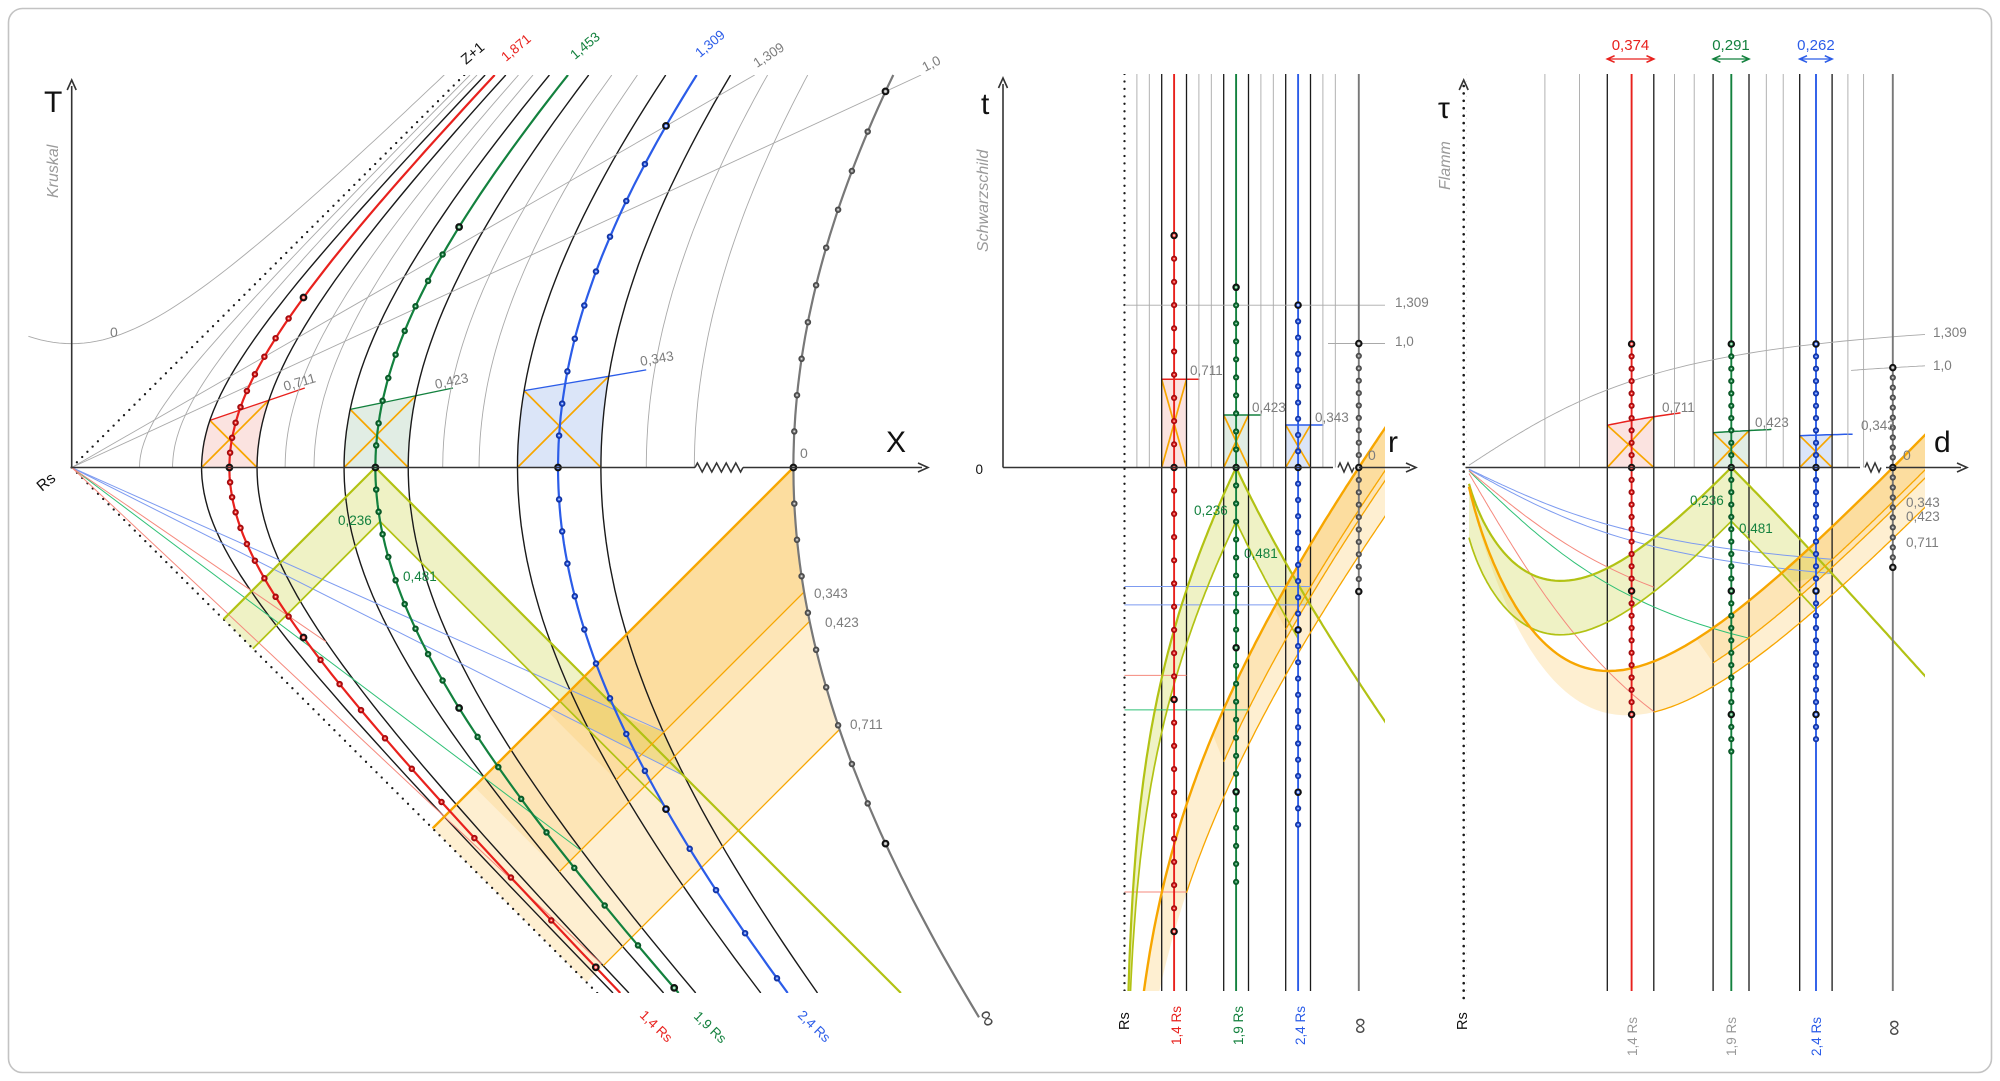 This screenshot has height=1081, width=2000. I want to click on svg-text: r, so click(1393, 442).